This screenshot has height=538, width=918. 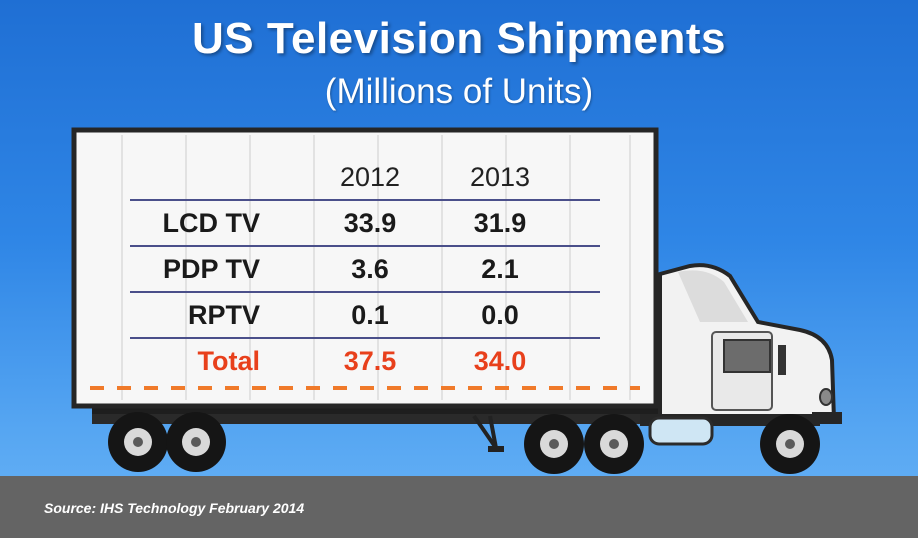 I want to click on table-row-rptv: RPTV 0.1 0.0, so click(x=365, y=316).